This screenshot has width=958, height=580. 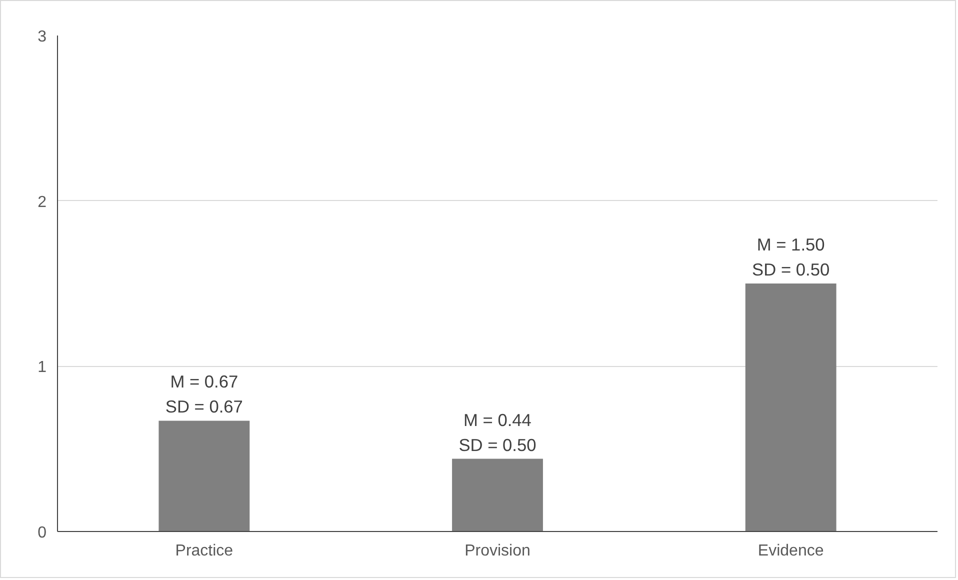 What do you see at coordinates (42, 37) in the screenshot?
I see `y-tick-label: 3` at bounding box center [42, 37].